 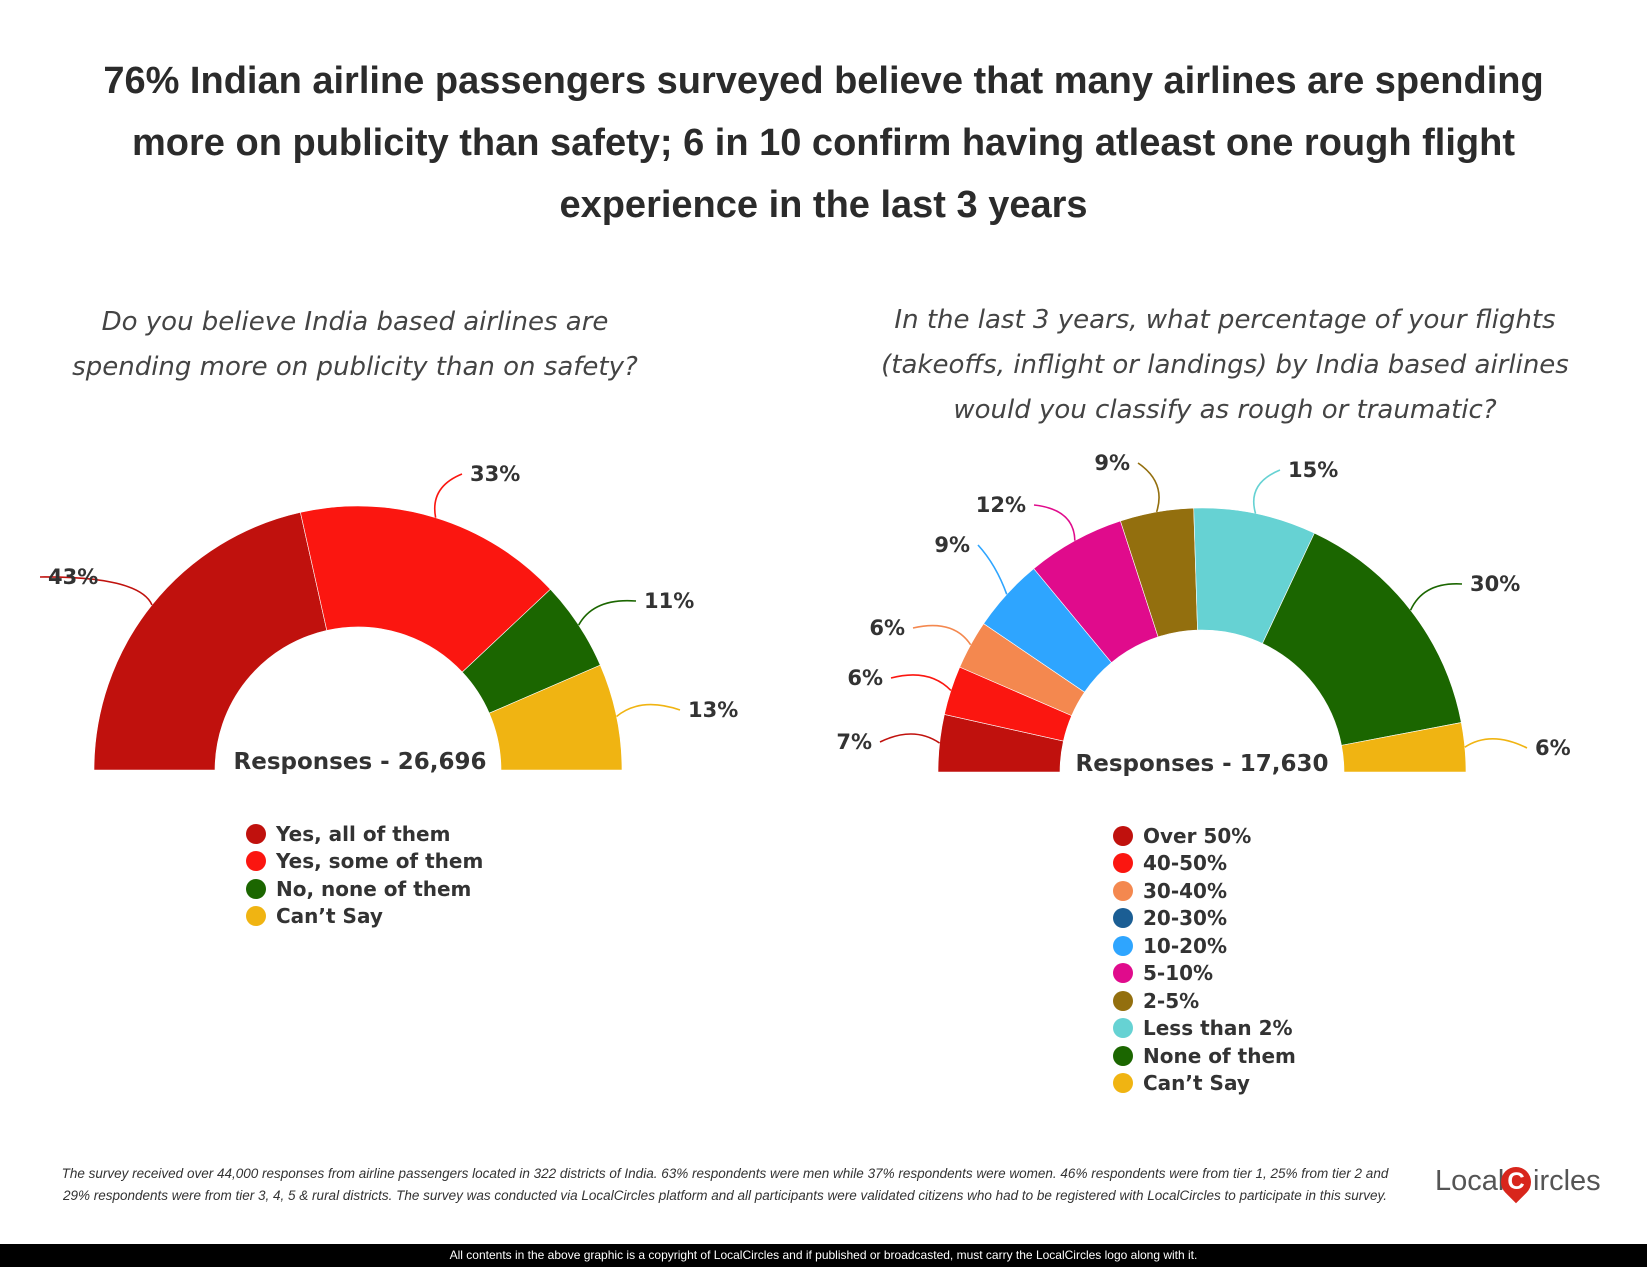 I want to click on chart-1-legend-item-yes-all-of-them: Yes, all of them, so click(x=364, y=834).